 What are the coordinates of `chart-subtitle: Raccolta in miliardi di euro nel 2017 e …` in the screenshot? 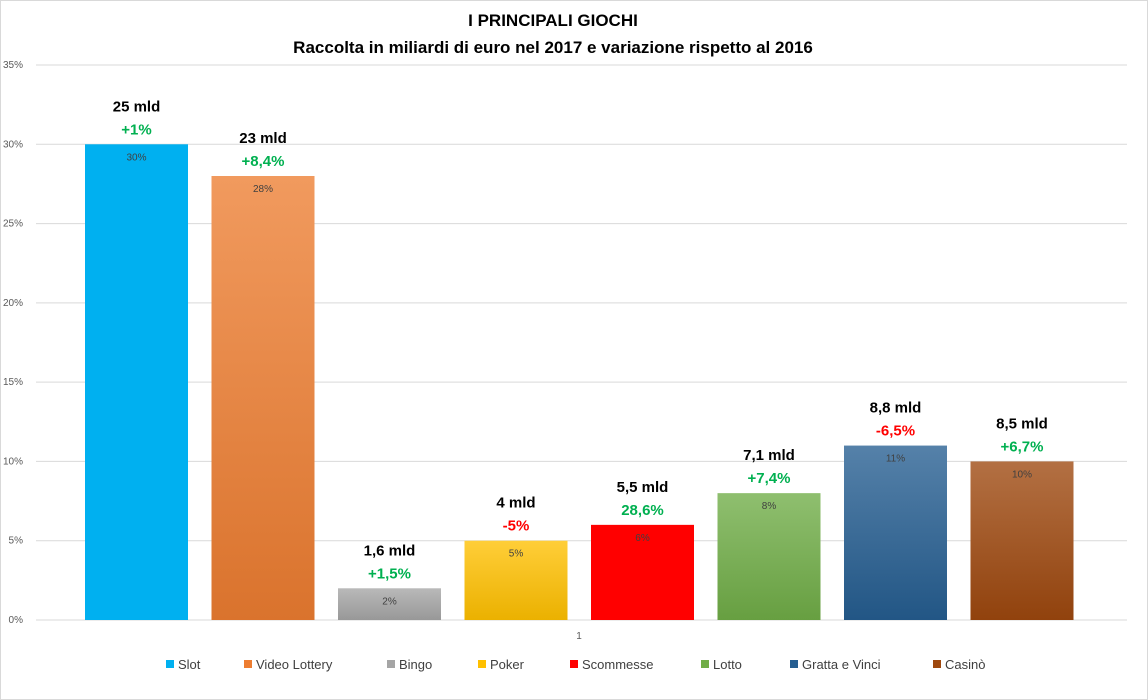 It's located at (553, 47).